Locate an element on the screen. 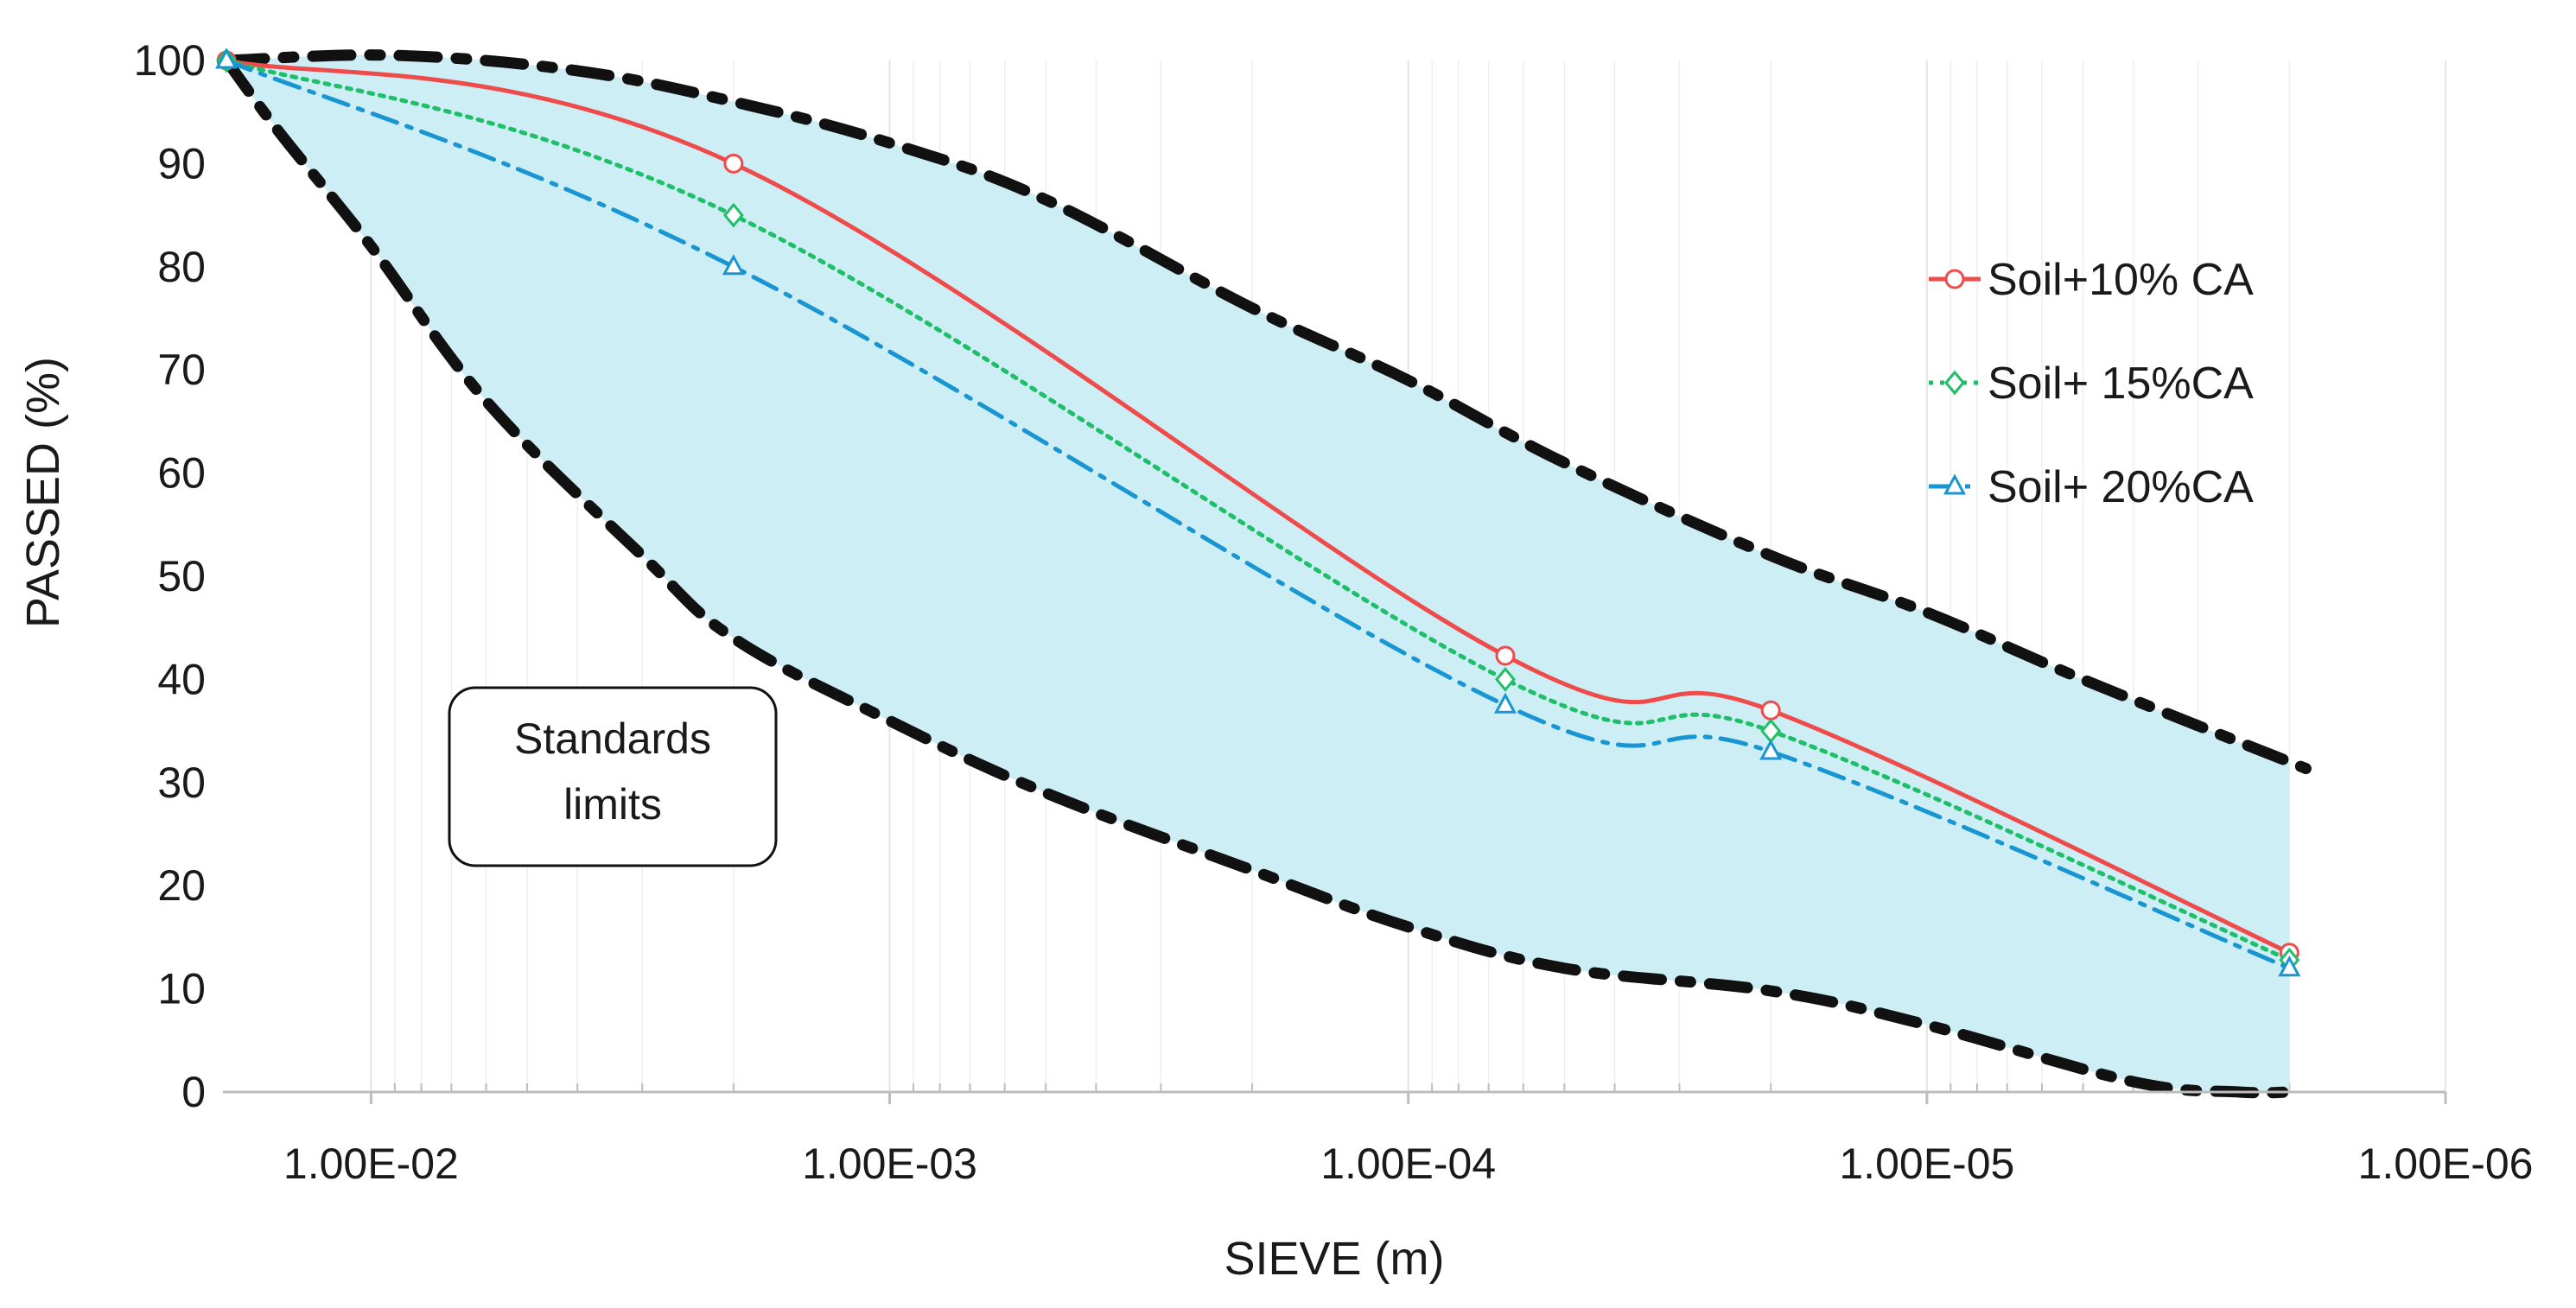 Image resolution: width=2576 pixels, height=1308 pixels. note-line: Standards is located at coordinates (613, 738).